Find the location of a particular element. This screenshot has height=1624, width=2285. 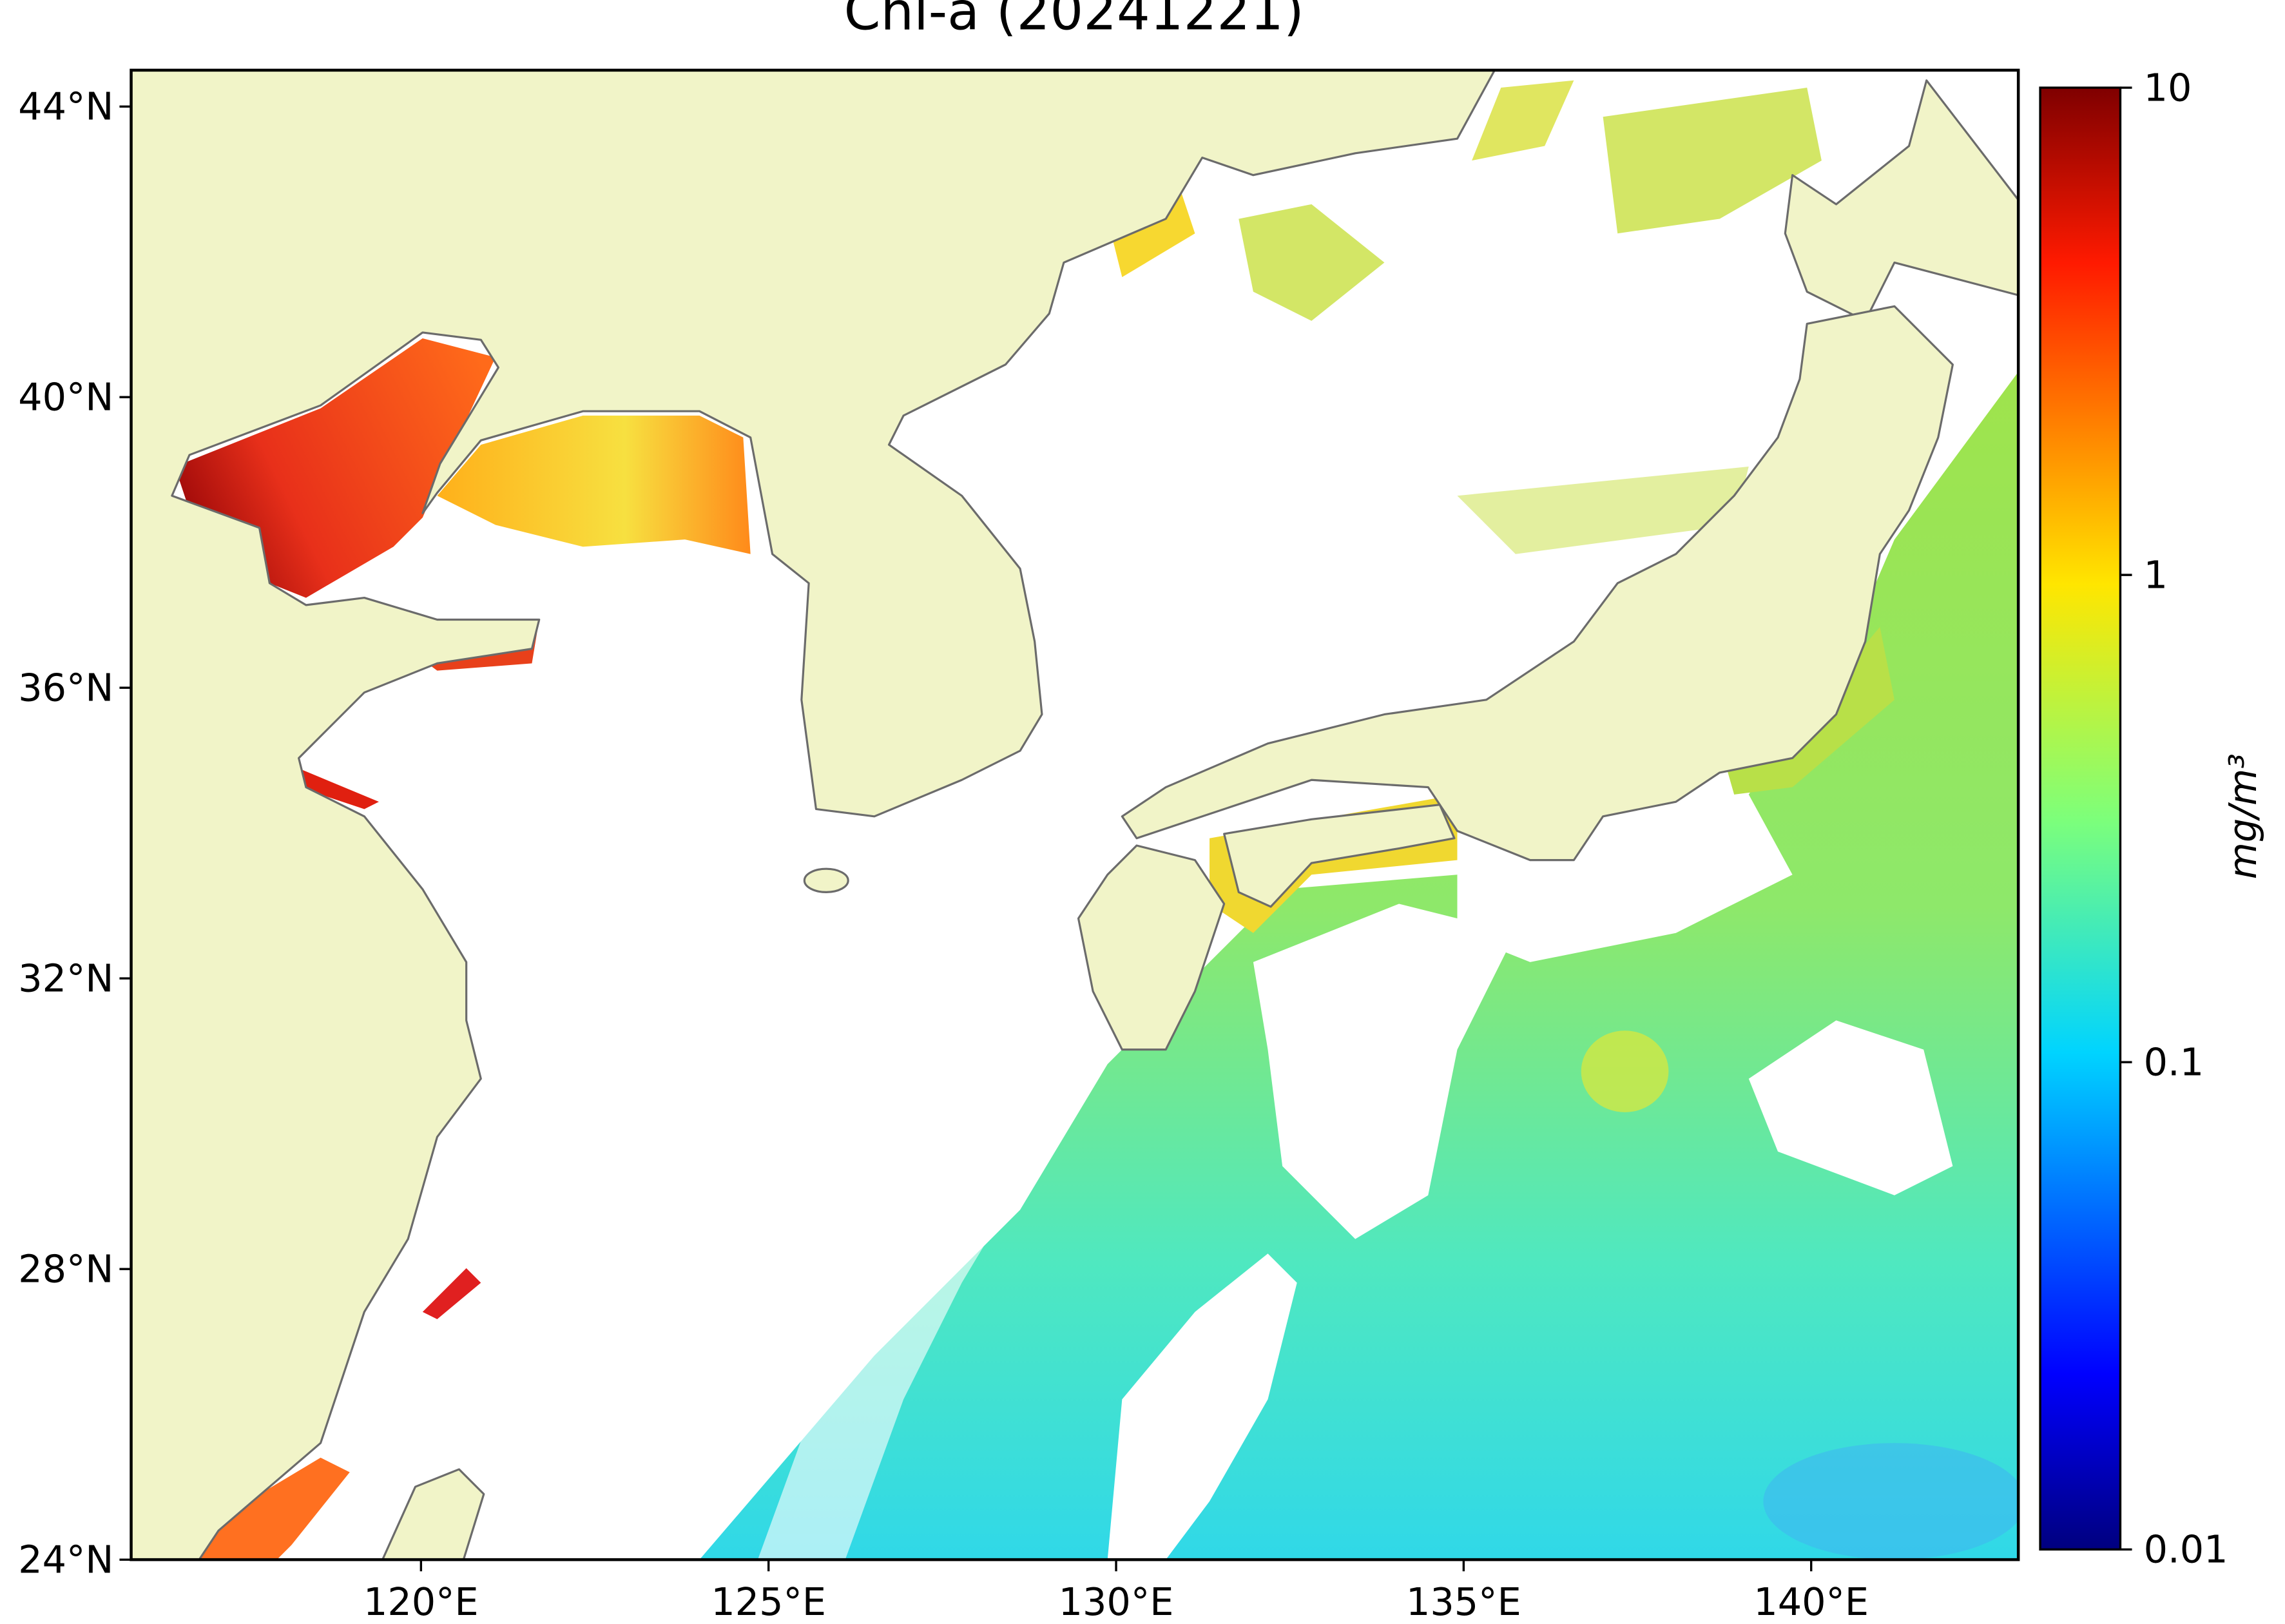

shikoku is located at coordinates (1339, 856).